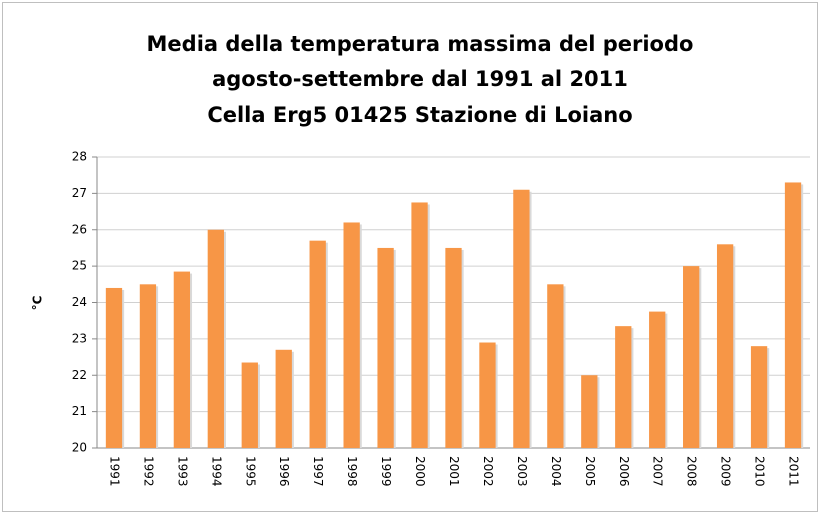 This screenshot has width=821, height=519. I want to click on y-tick-label: 26, so click(79, 229).